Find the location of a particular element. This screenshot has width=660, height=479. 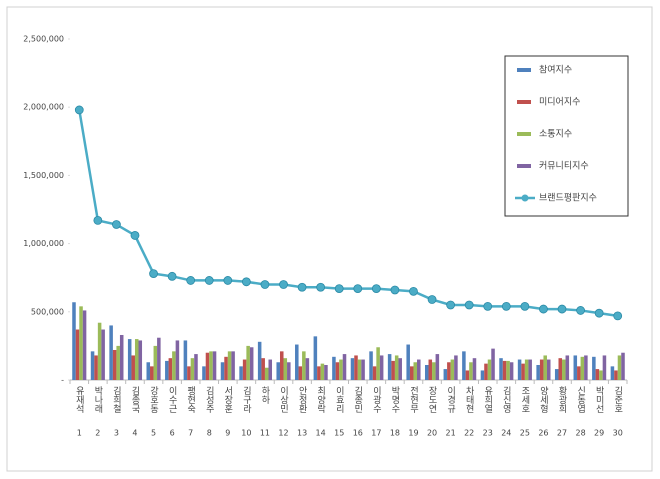

category-number: 13 is located at coordinates (302, 433).